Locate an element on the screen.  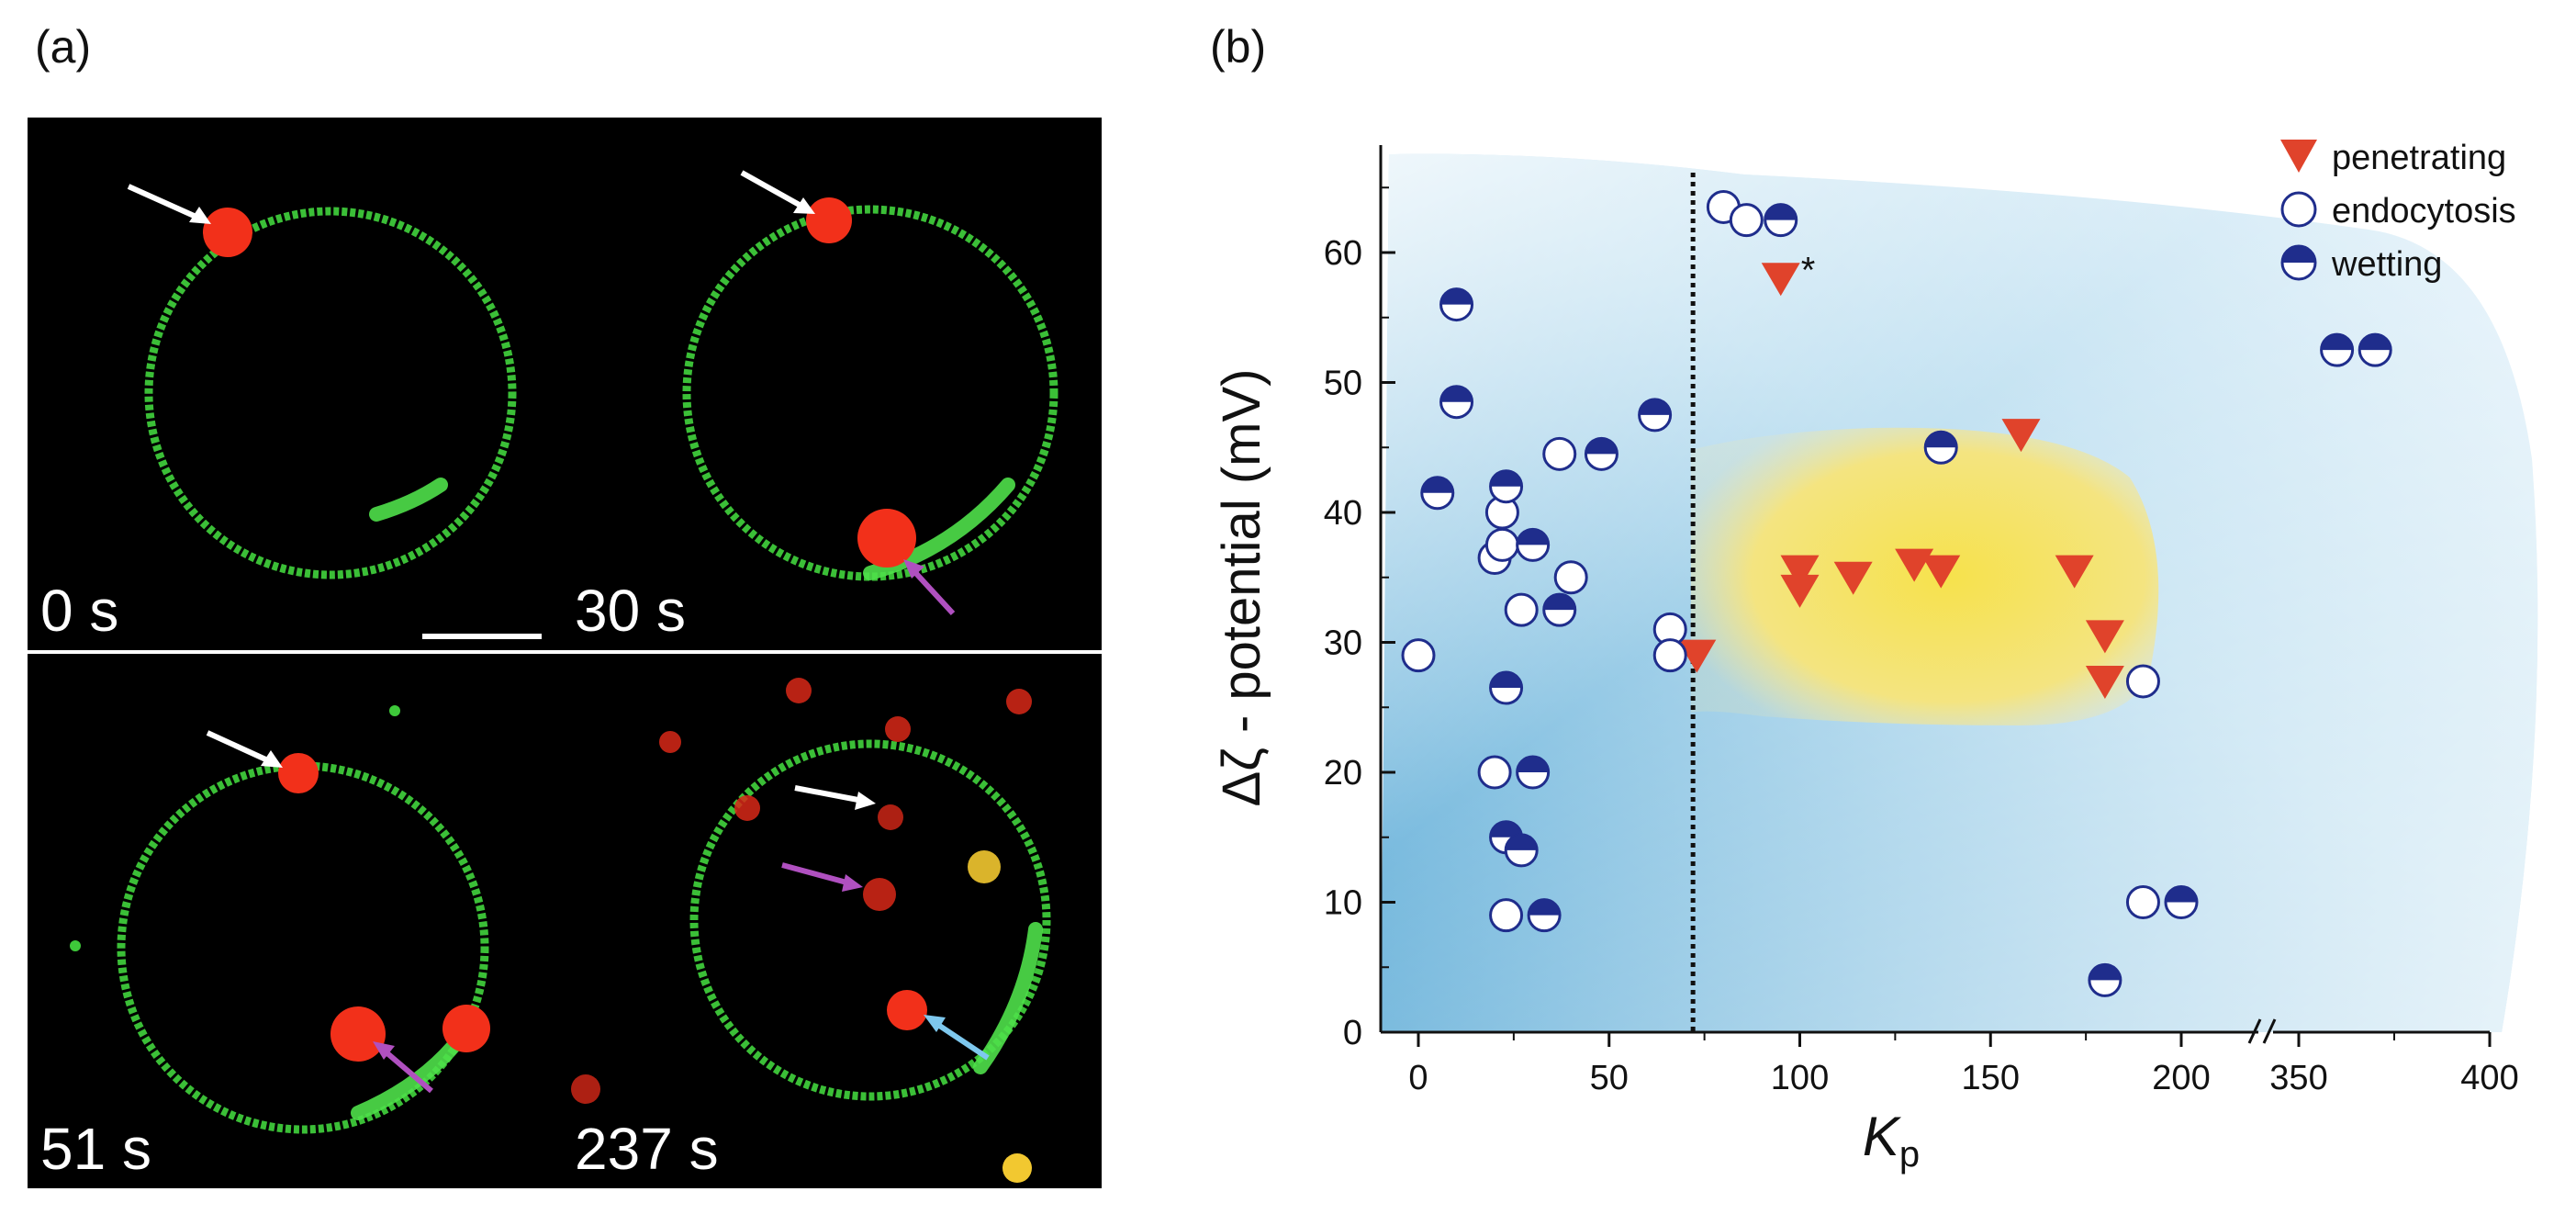
x-tick-label: 400 is located at coordinates (2489, 1078).